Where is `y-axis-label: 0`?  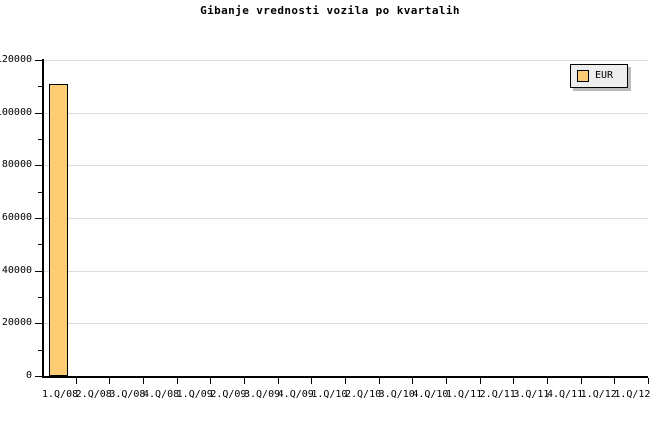 y-axis-label: 0 is located at coordinates (28, 375).